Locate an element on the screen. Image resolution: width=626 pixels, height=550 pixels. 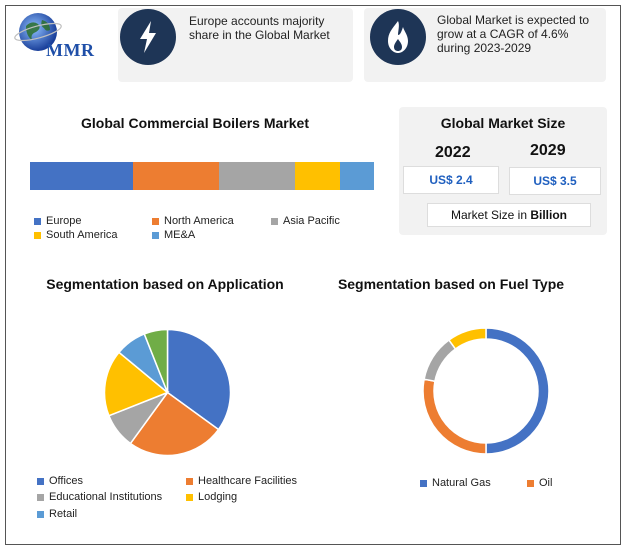
bar-segment-asia-pacific is located at coordinates (257, 176).